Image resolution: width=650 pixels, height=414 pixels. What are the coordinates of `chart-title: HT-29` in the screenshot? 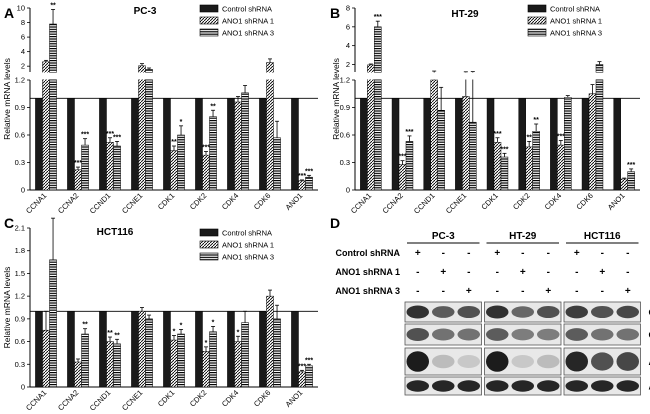 It's located at (465, 14).